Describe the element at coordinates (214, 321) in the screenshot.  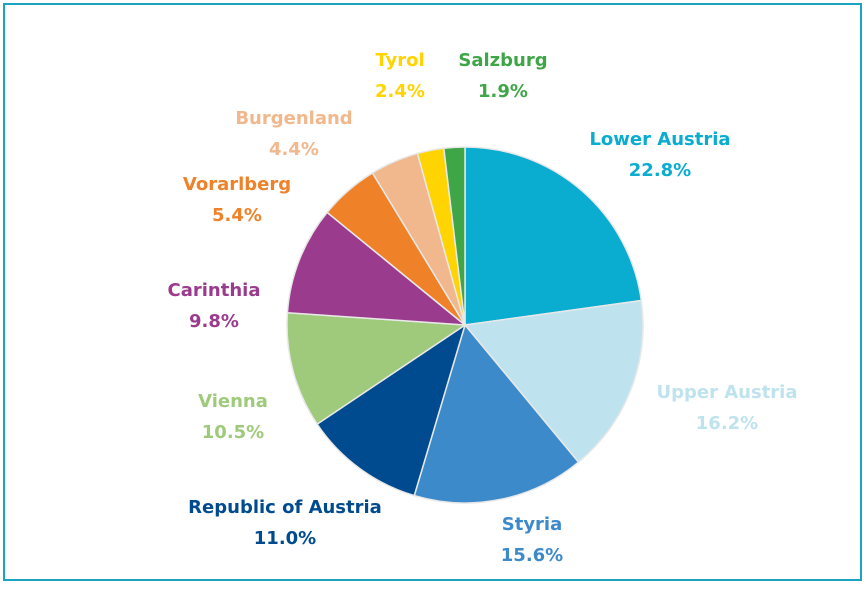
I see `slice-value: 9.8%` at that location.